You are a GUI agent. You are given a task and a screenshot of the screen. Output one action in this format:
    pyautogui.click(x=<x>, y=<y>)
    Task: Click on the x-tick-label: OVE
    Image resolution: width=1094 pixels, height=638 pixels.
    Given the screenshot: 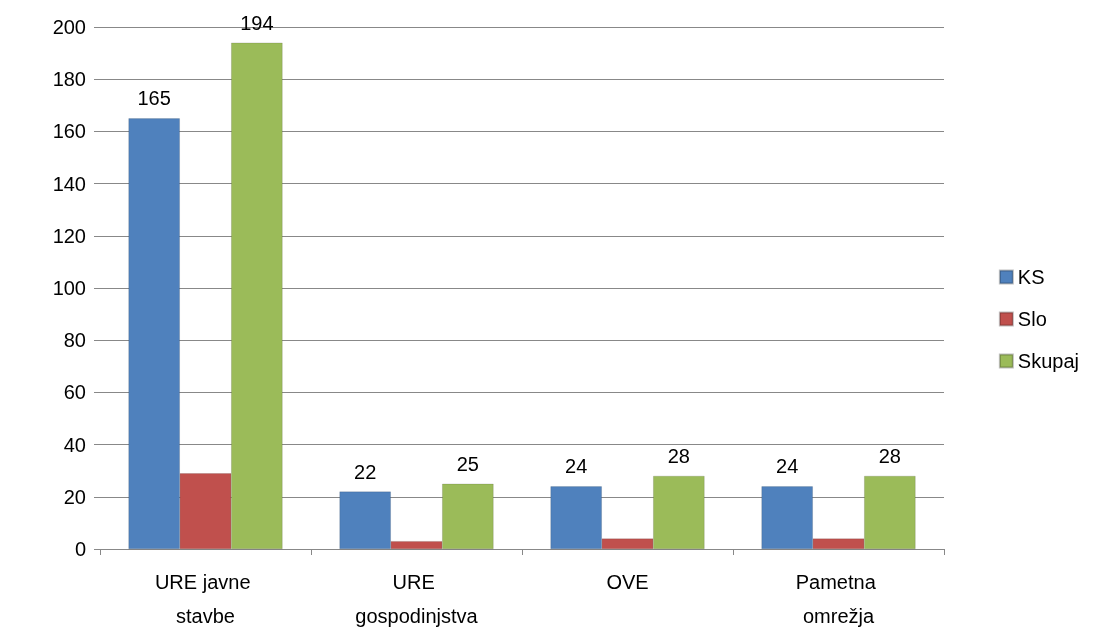 What is the action you would take?
    pyautogui.click(x=627, y=582)
    